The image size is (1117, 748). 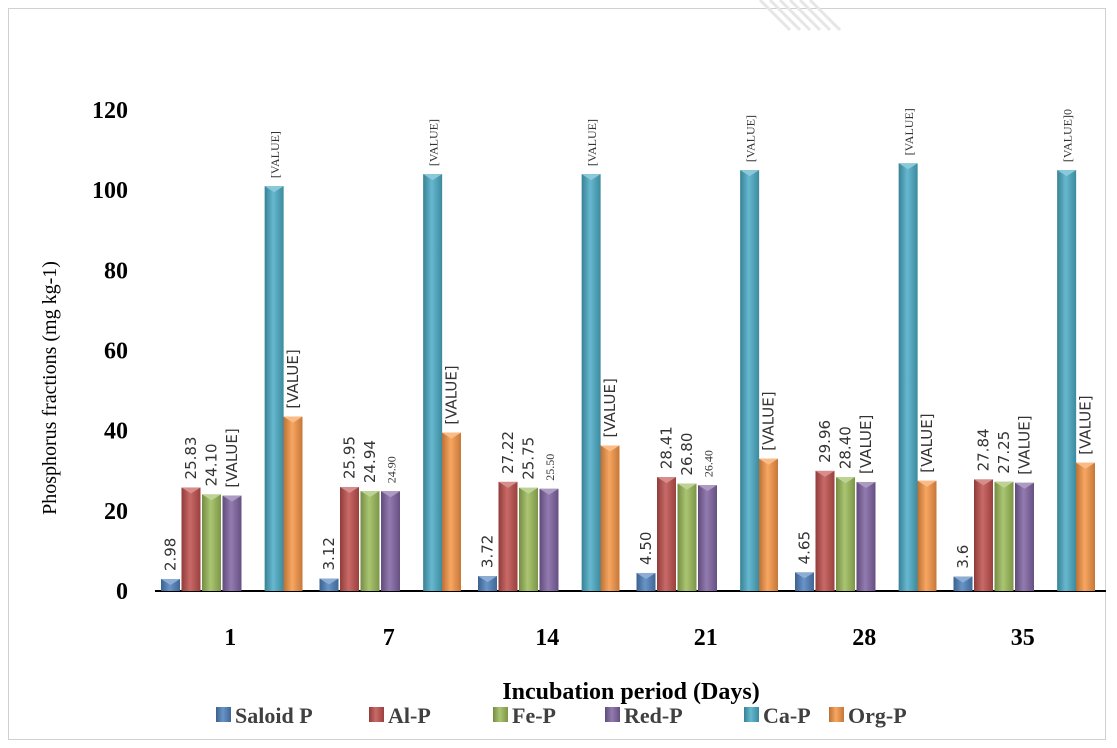 What do you see at coordinates (687, 454) in the screenshot?
I see `data-label: 26.80` at bounding box center [687, 454].